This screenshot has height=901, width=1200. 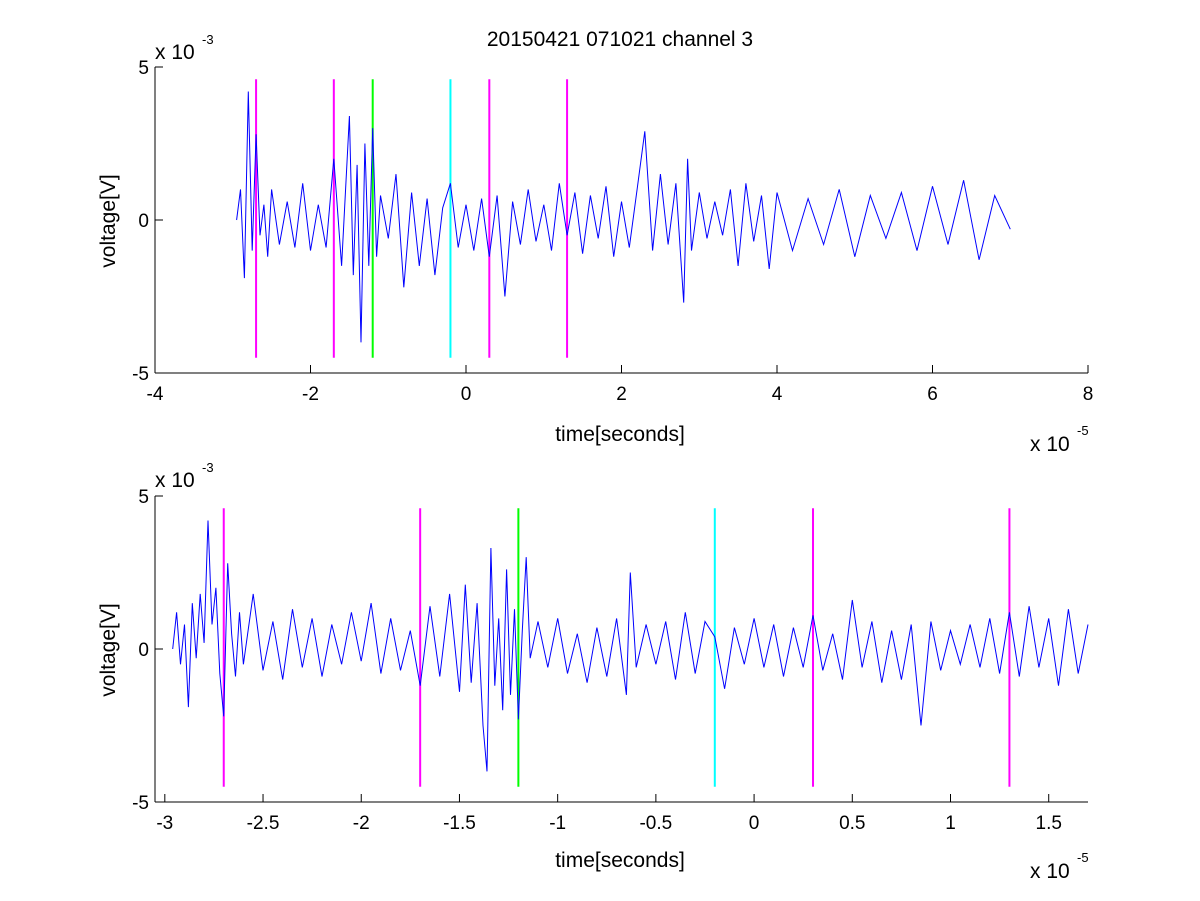 I want to click on top-y-multiplier-base: x 10, so click(x=175, y=52).